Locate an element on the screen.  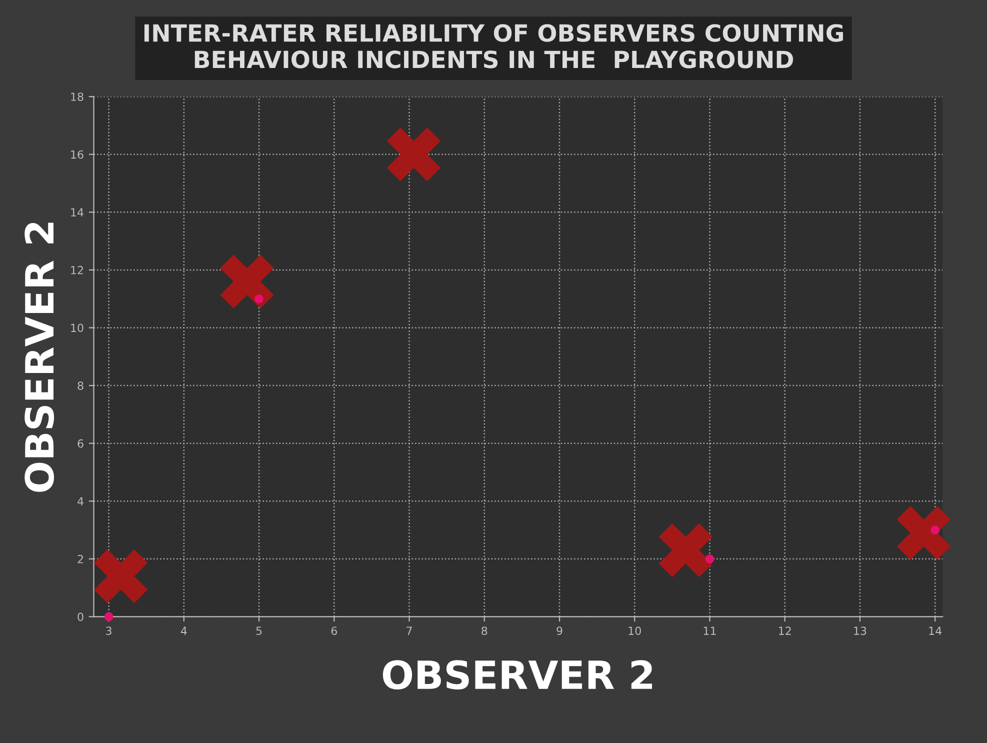
y-tick-label: 8 is located at coordinates (81, 386).